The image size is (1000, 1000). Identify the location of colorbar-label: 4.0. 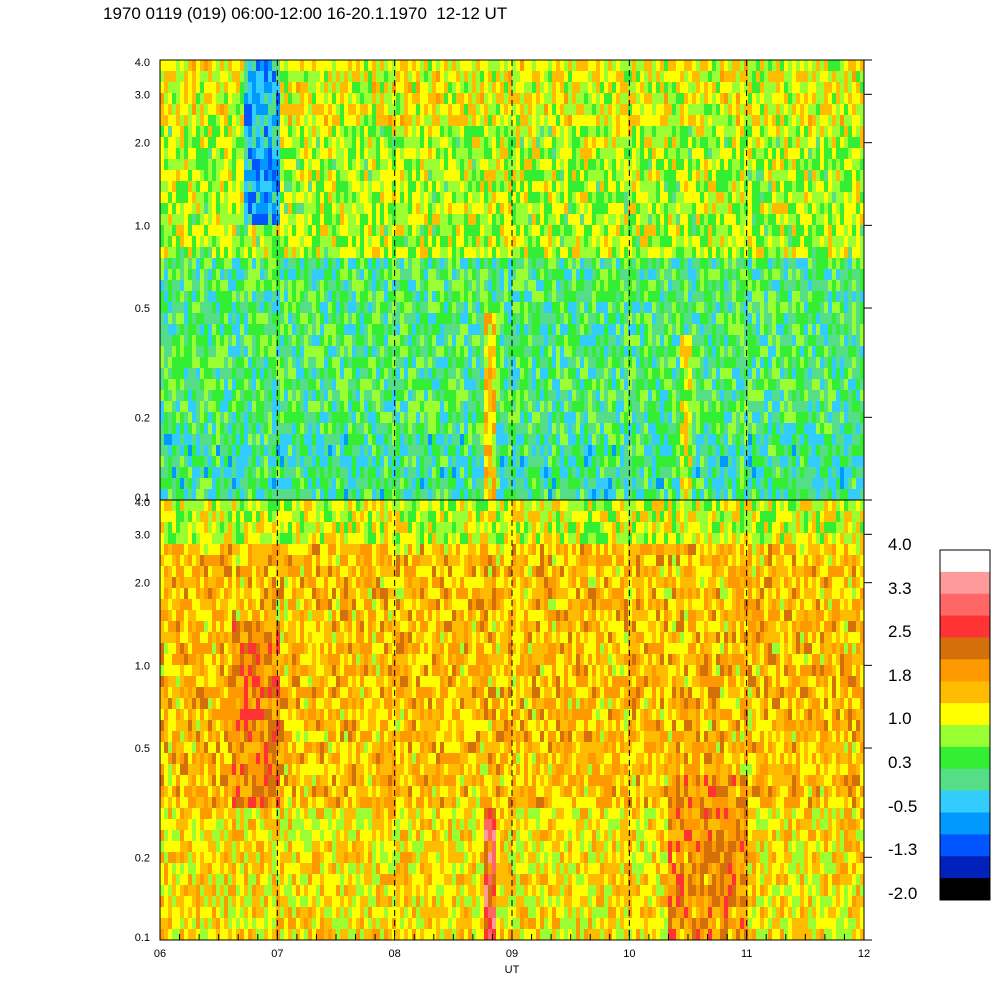
(900, 544).